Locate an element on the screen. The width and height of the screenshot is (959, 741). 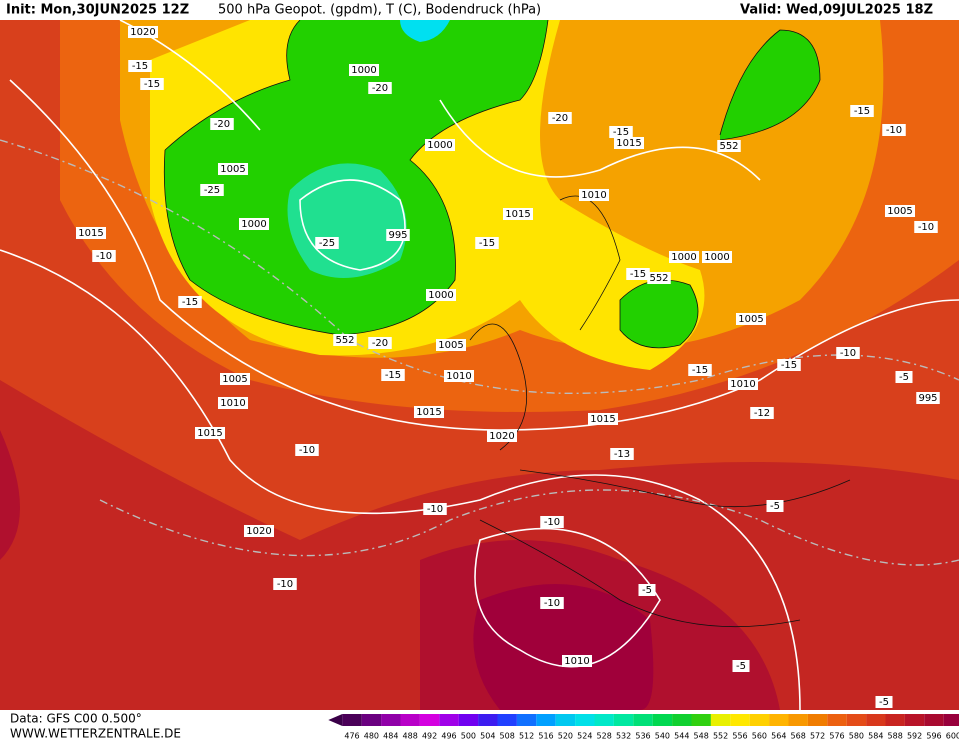
contour-label: 1005 is located at coordinates (232, 169).